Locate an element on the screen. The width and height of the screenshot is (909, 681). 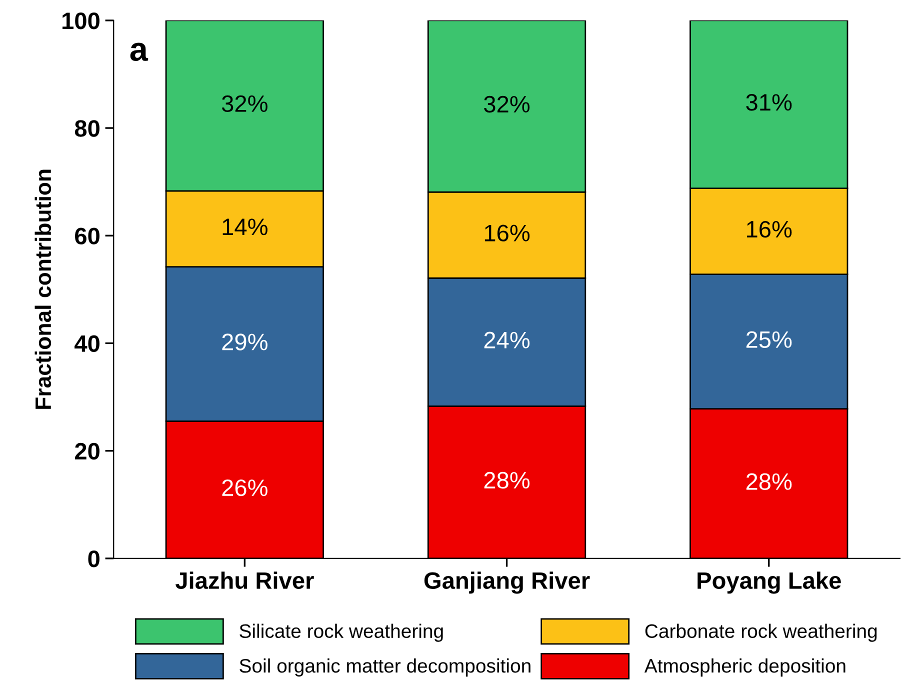
data-label: 25% is located at coordinates (769, 339).